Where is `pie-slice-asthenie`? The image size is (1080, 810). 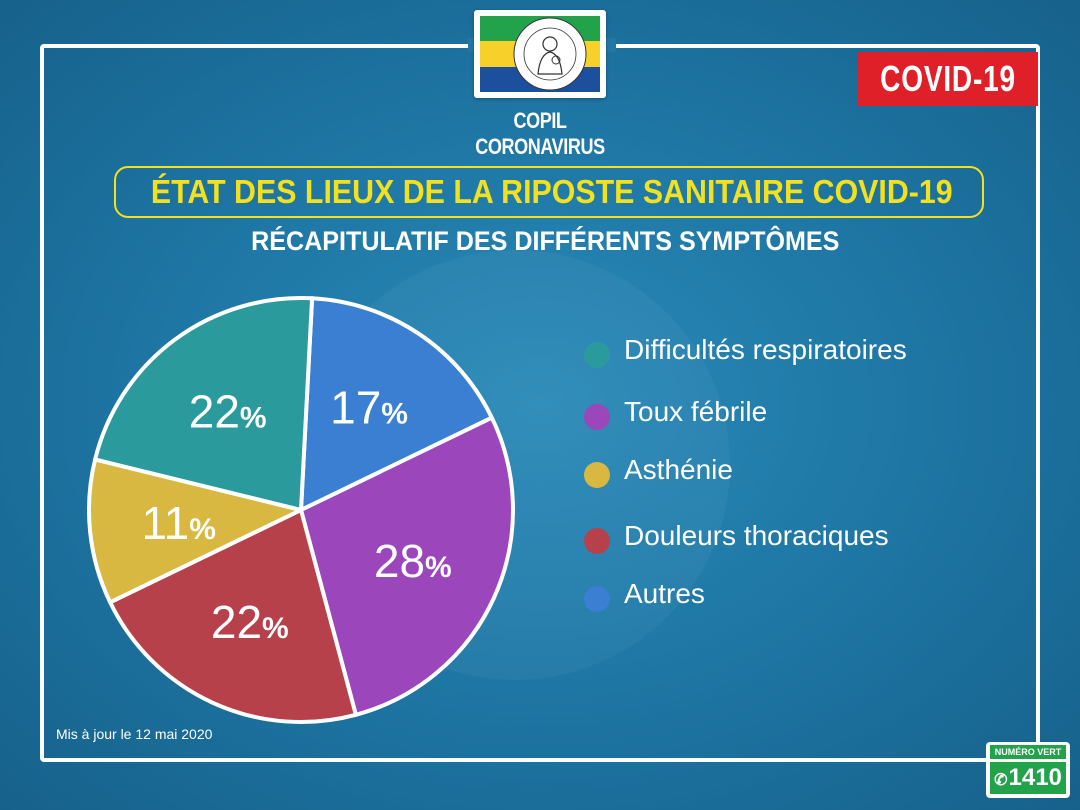 pie-slice-asthenie is located at coordinates (195, 531).